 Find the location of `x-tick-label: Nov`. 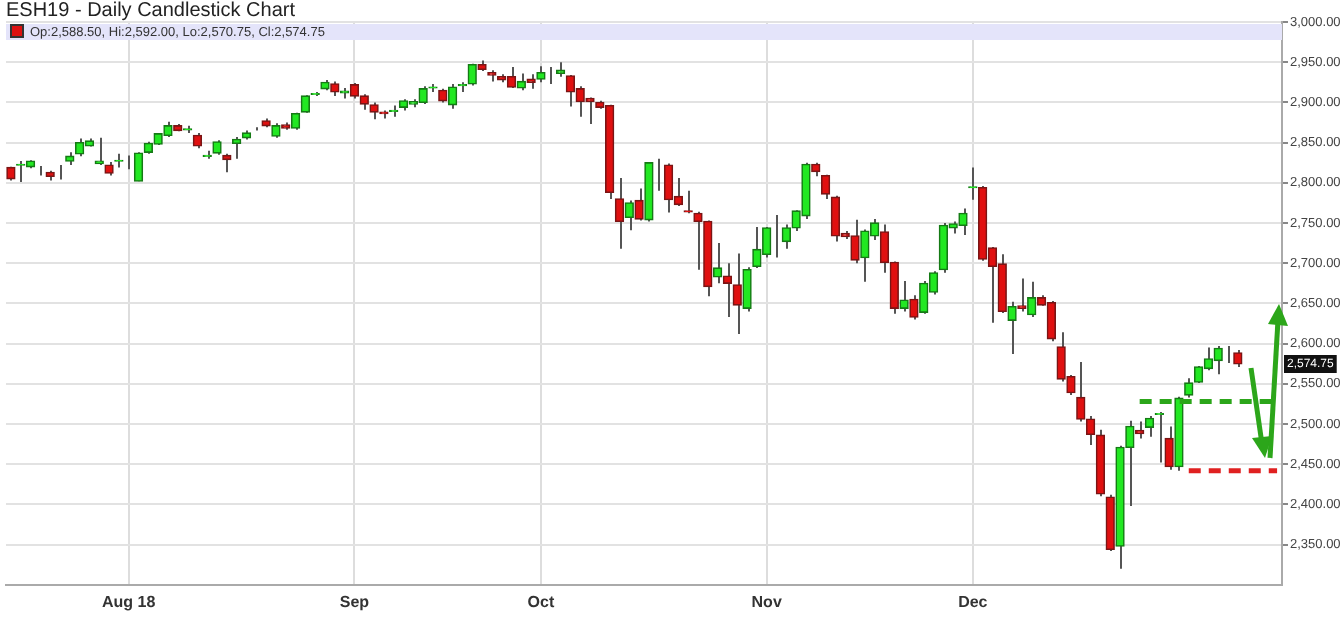

x-tick-label: Nov is located at coordinates (767, 601).